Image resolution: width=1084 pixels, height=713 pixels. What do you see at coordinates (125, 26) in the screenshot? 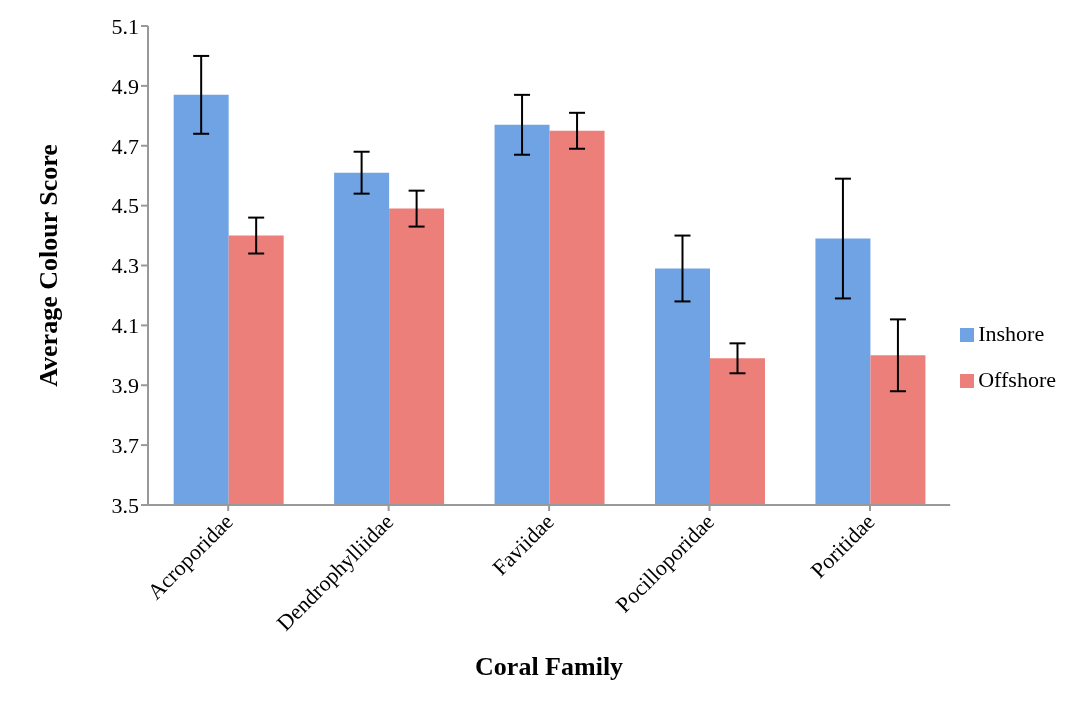
I see `y-tick-label: 5.1` at bounding box center [125, 26].